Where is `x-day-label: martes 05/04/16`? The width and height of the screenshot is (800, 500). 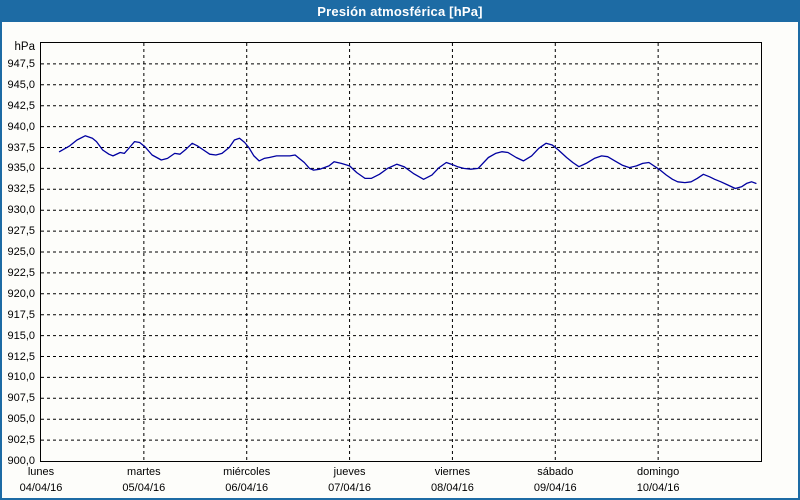 x-day-label: martes 05/04/16 is located at coordinates (144, 480).